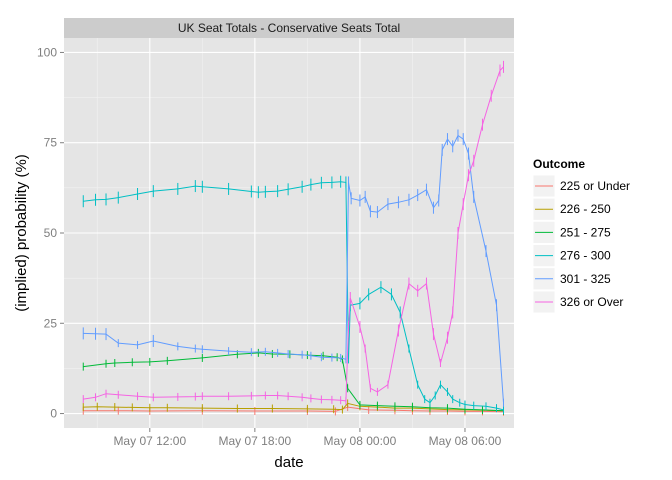  I want to click on legend-item: 225 or Under, so click(581, 186).